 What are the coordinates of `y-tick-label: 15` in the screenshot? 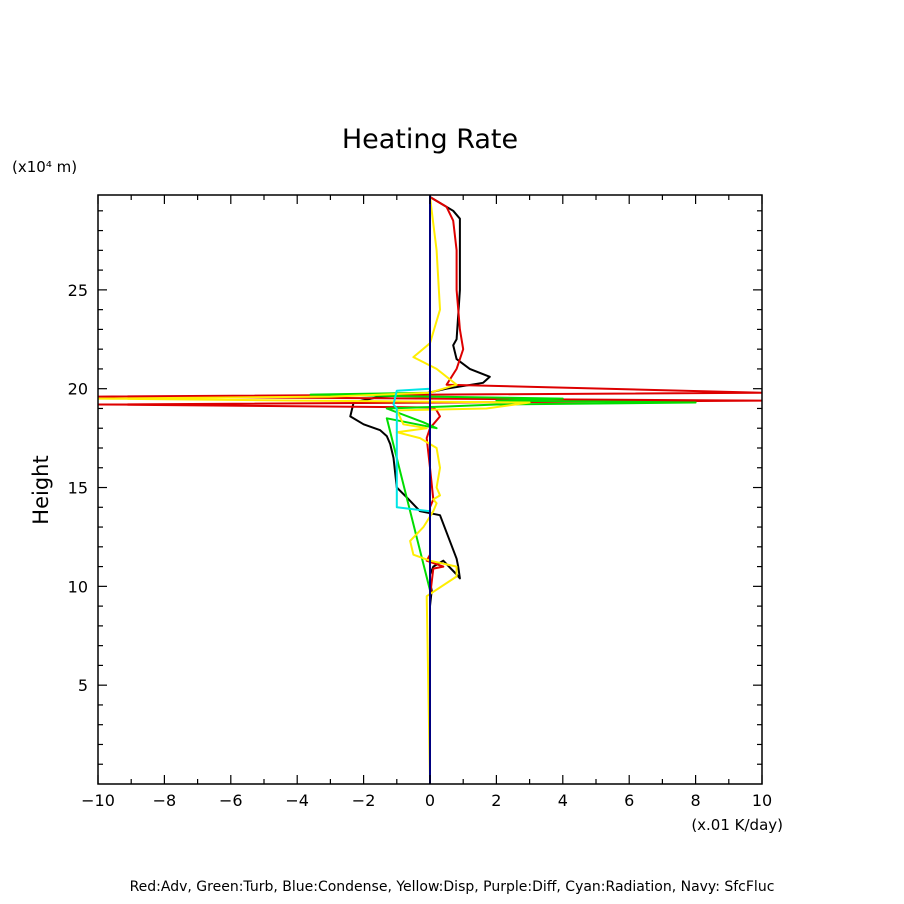 It's located at (78, 488).